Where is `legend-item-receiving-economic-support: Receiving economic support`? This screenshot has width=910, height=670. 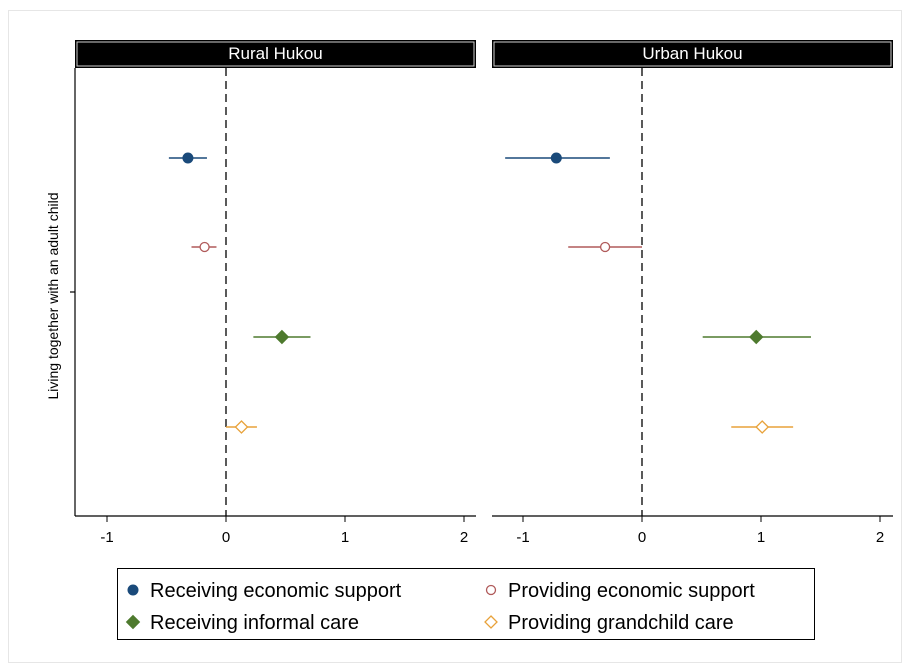
legend-item-receiving-economic-support: Receiving economic support is located at coordinates (264, 591).